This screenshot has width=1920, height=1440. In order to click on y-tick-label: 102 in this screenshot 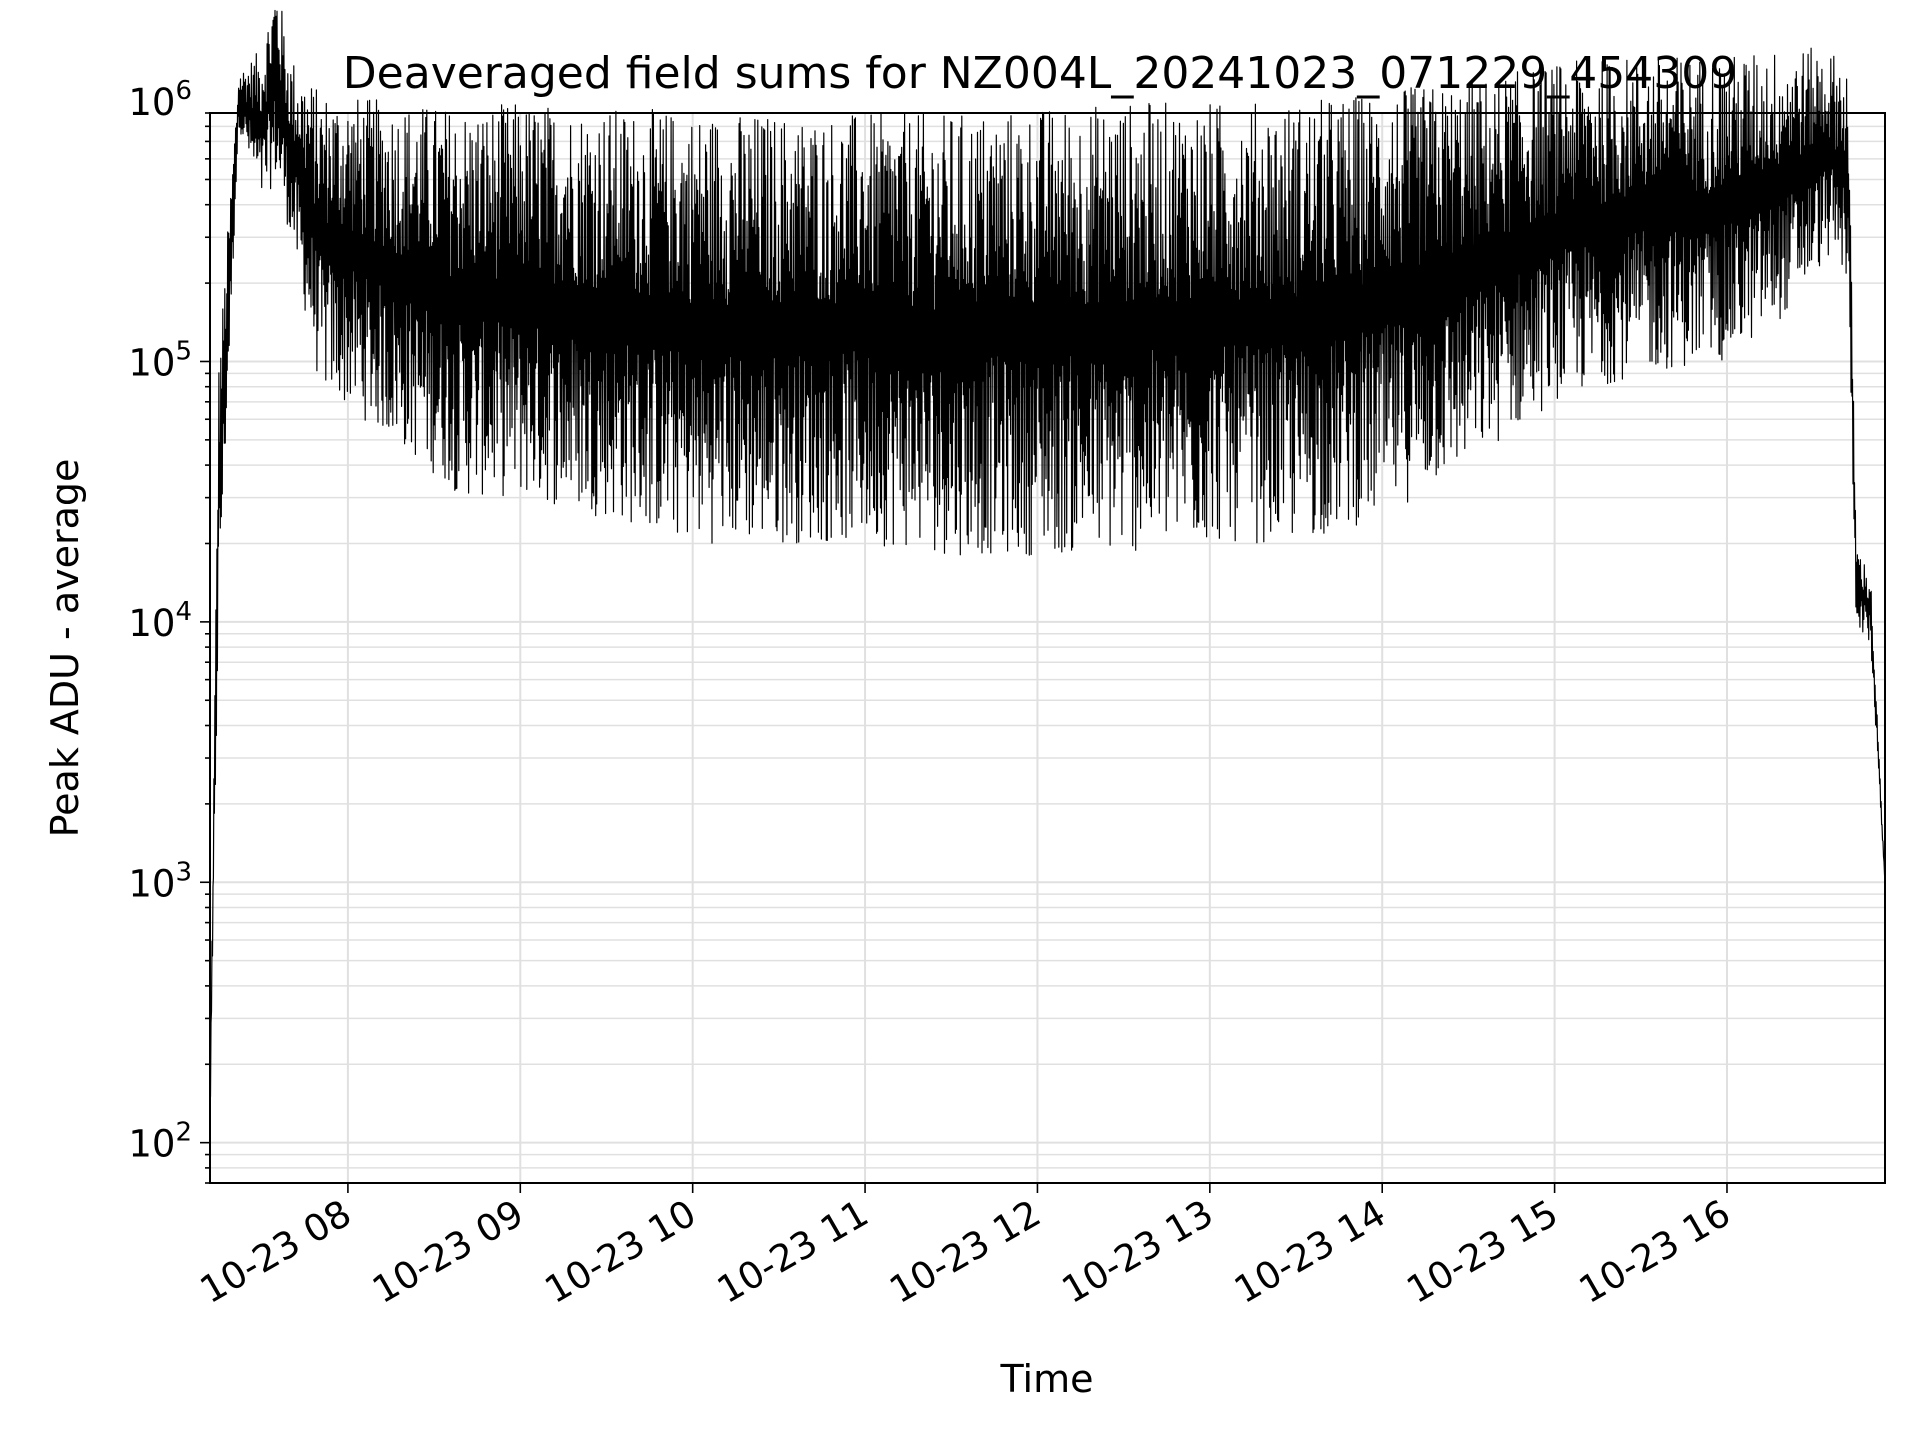, I will do `click(160, 1142)`.